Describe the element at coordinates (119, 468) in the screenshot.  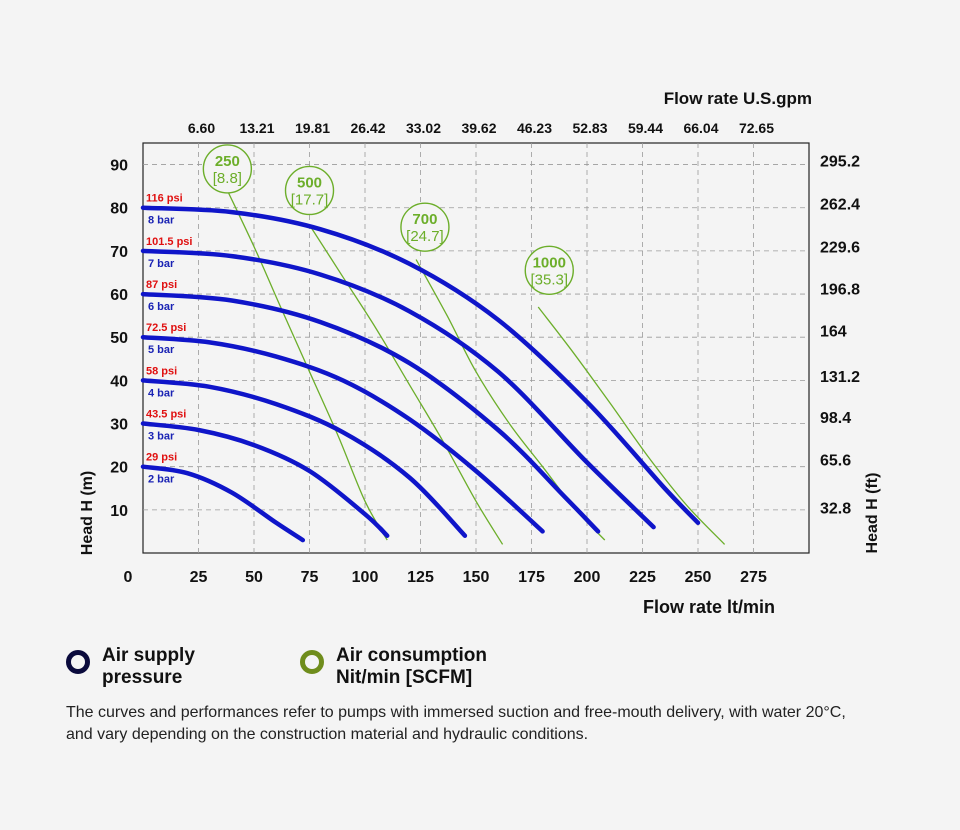
I see `y-tick-label: 20` at that location.